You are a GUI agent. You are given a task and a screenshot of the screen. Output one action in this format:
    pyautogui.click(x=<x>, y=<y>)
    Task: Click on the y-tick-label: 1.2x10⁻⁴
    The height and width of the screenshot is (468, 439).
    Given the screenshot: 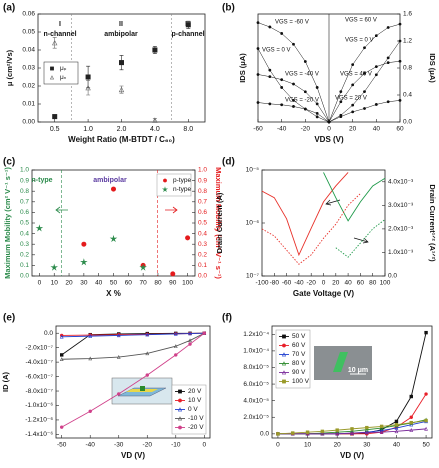 What is the action you would take?
    pyautogui.click(x=256, y=334)
    